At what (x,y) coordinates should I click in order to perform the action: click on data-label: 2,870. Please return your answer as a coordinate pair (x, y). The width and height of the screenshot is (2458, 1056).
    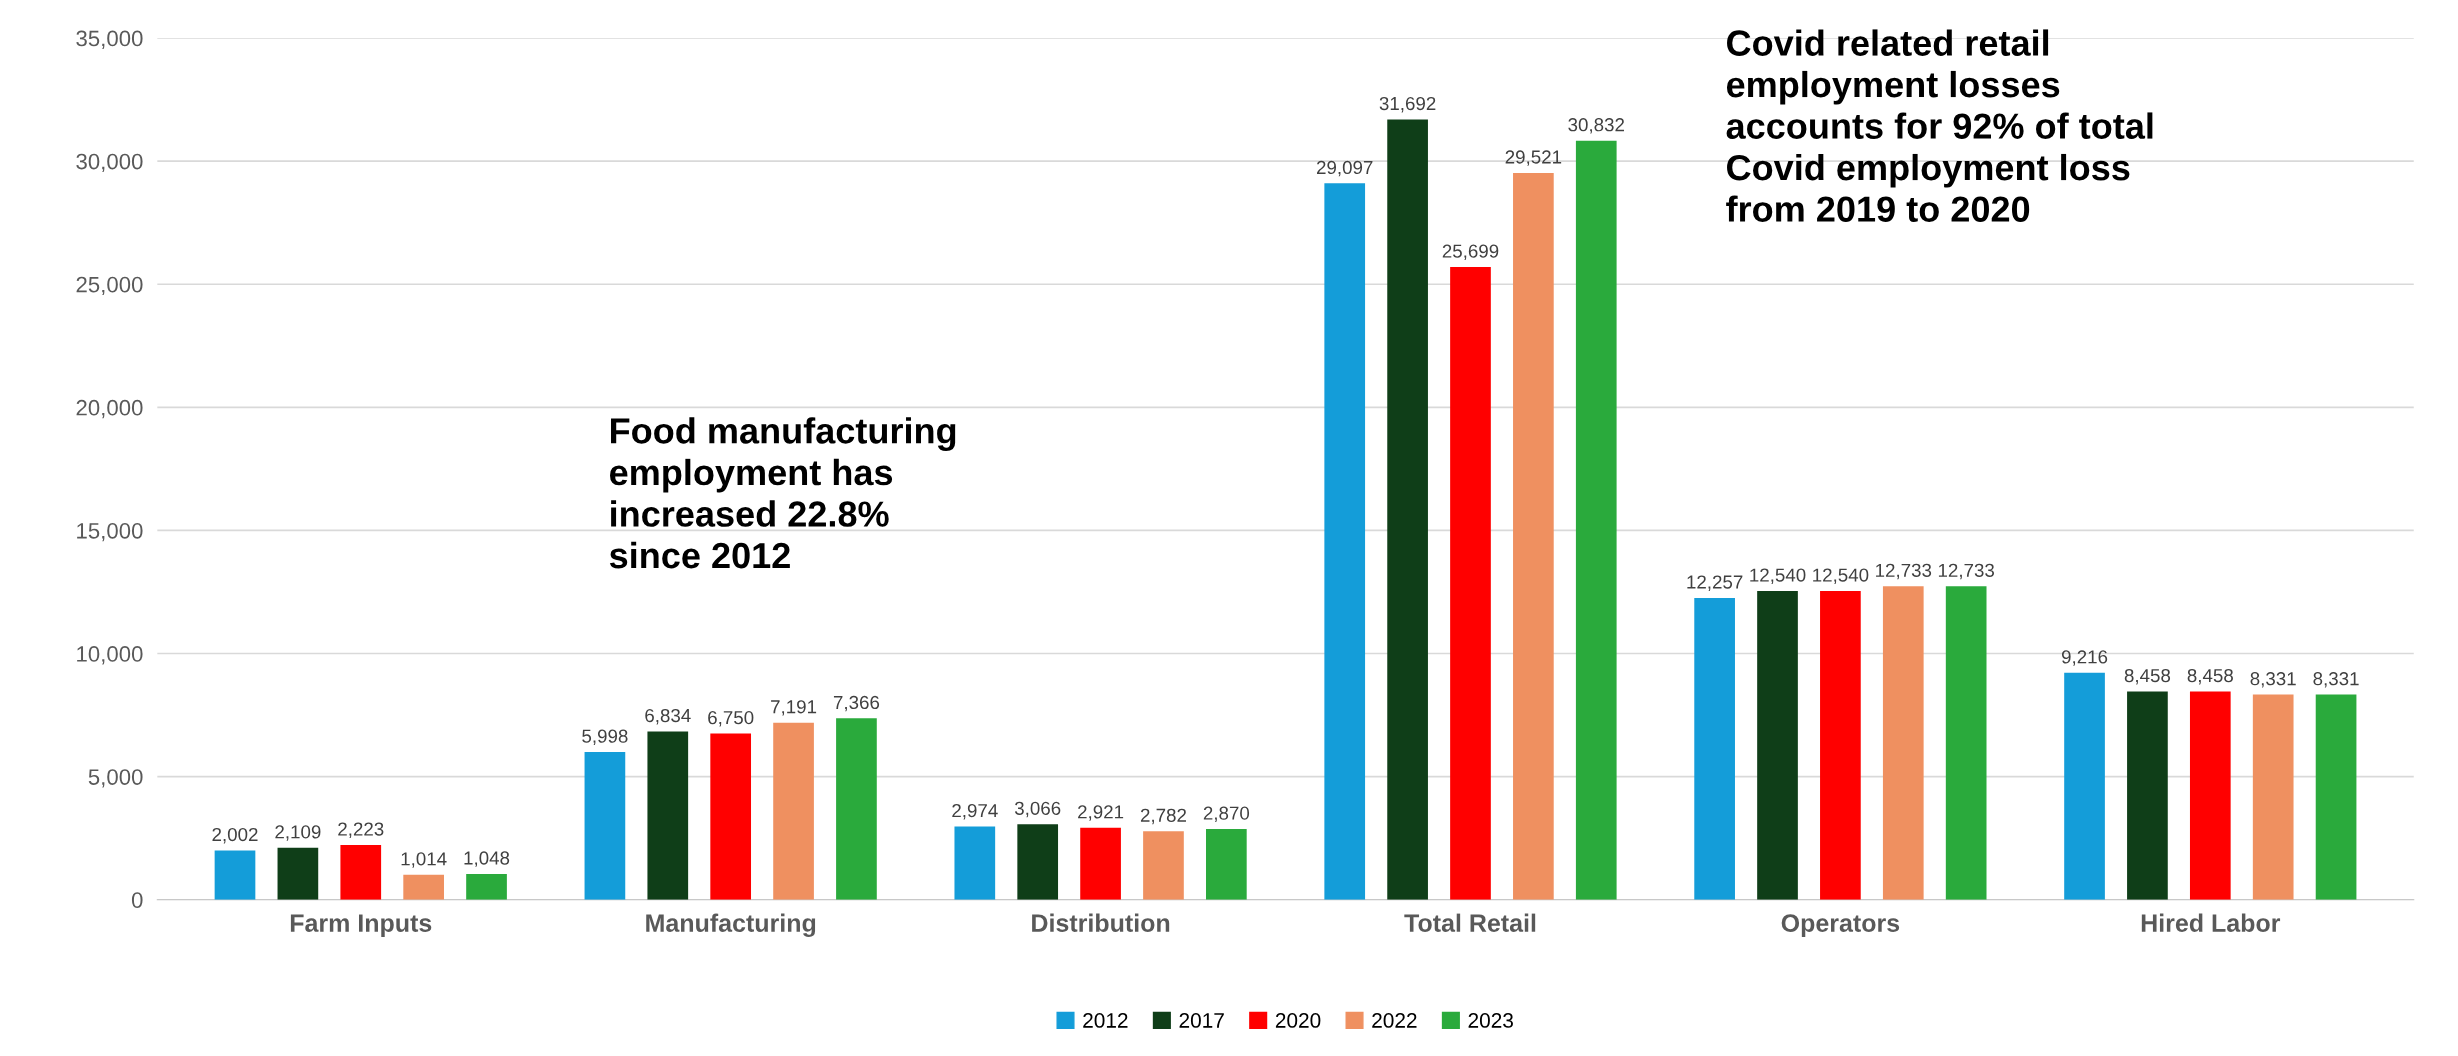
    Looking at the image, I should click on (1226, 814).